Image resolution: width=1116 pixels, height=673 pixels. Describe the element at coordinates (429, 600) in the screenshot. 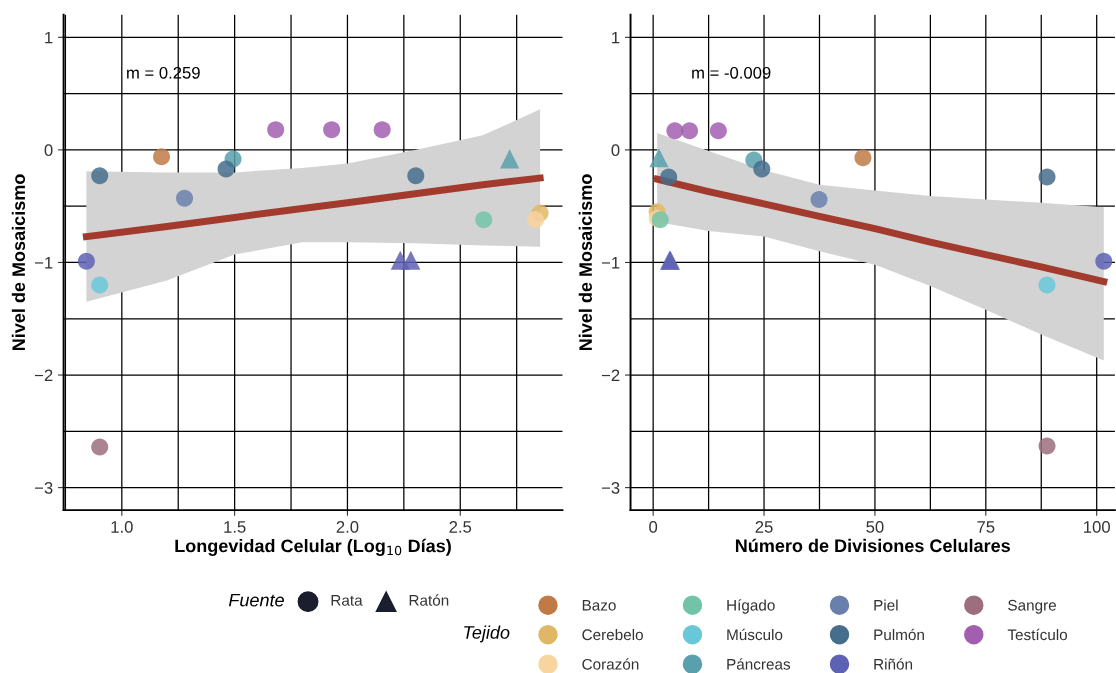

I see `text: Ratón` at that location.